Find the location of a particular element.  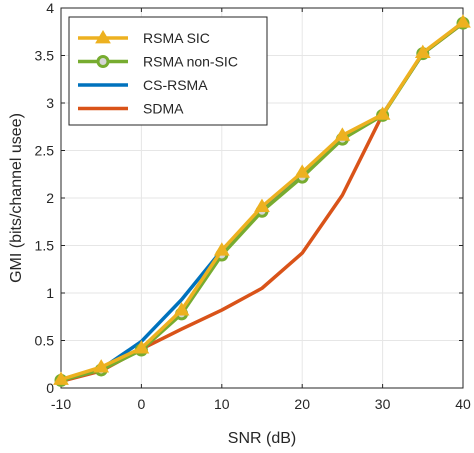

y-tick-label: 0.5 is located at coordinates (45, 341).